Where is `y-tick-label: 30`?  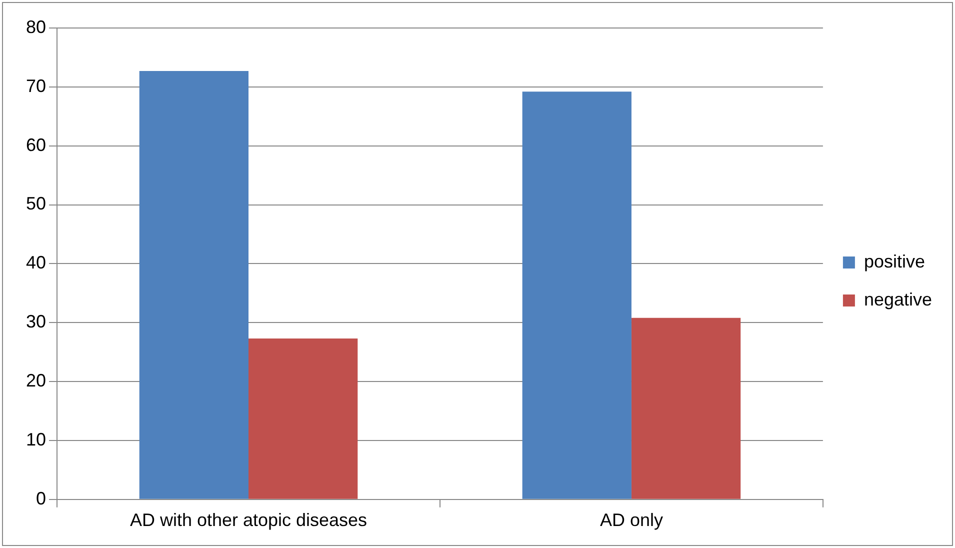 y-tick-label: 30 is located at coordinates (36, 322).